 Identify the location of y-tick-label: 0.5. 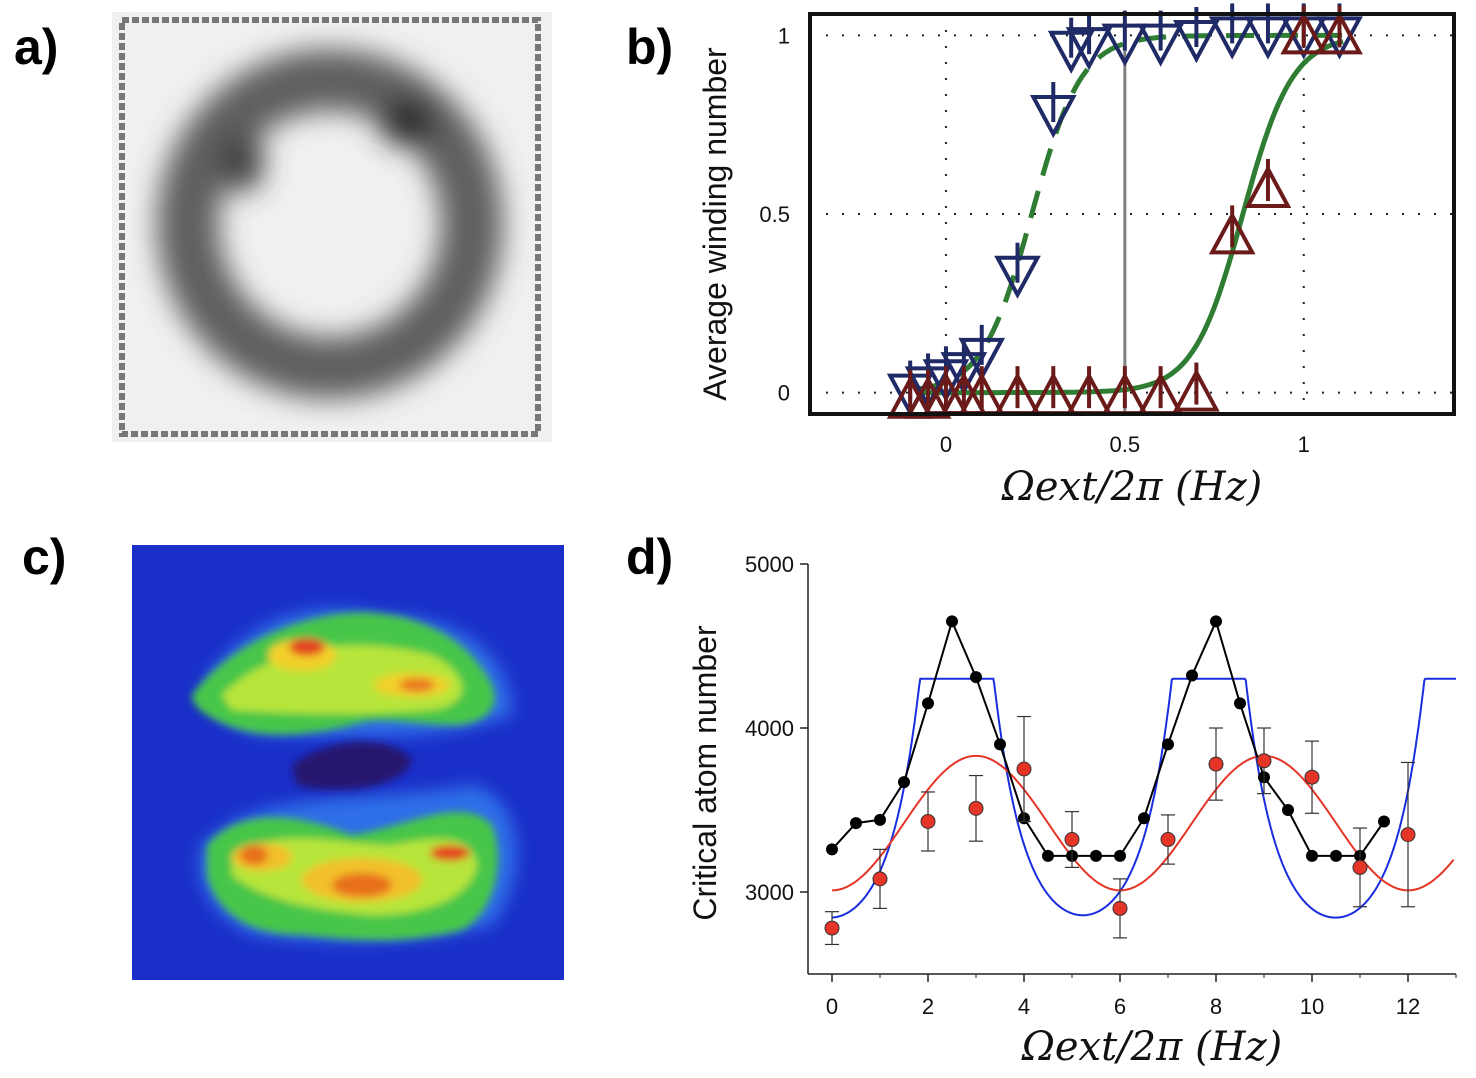
(774, 214).